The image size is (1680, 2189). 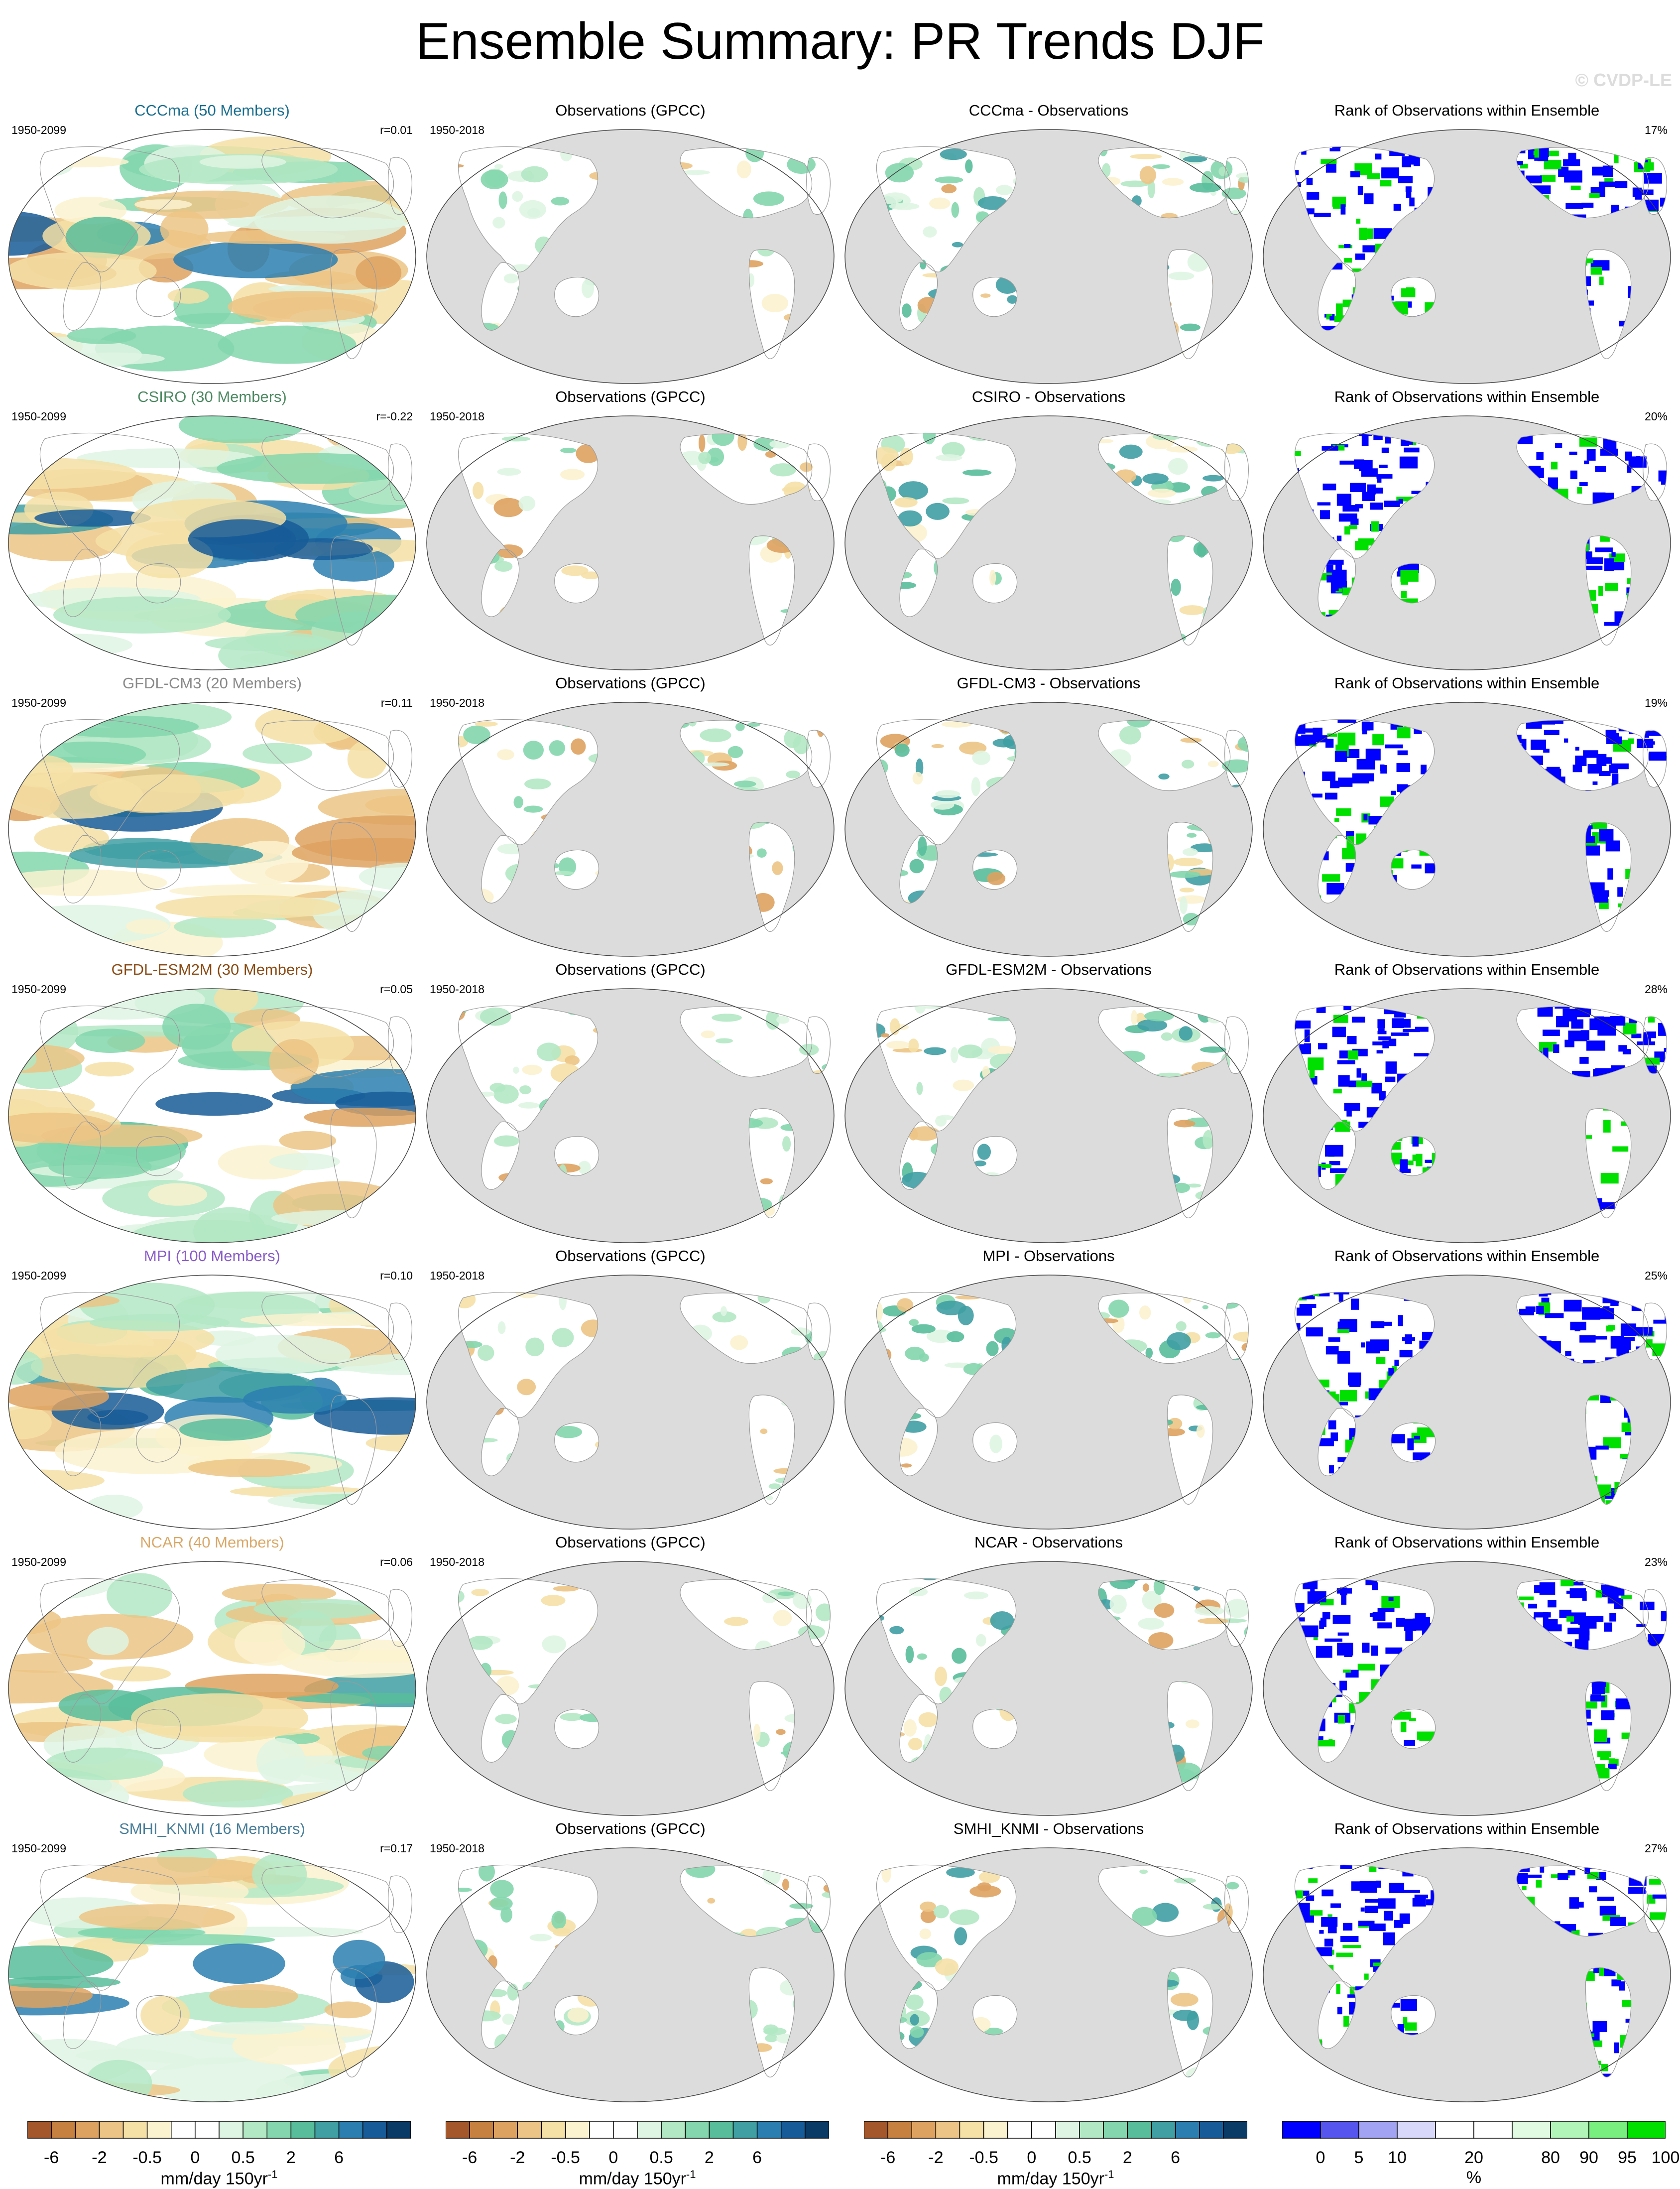 What do you see at coordinates (1550, 2158) in the screenshot?
I see `colorbar-tick-label: 80` at bounding box center [1550, 2158].